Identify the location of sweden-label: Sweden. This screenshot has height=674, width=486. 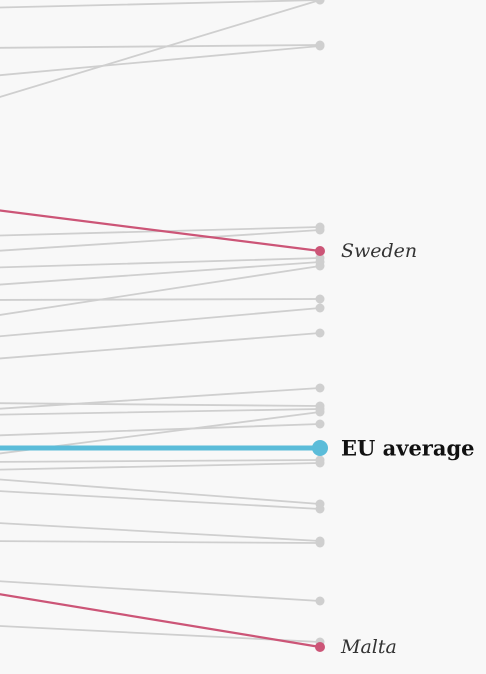
(379, 251).